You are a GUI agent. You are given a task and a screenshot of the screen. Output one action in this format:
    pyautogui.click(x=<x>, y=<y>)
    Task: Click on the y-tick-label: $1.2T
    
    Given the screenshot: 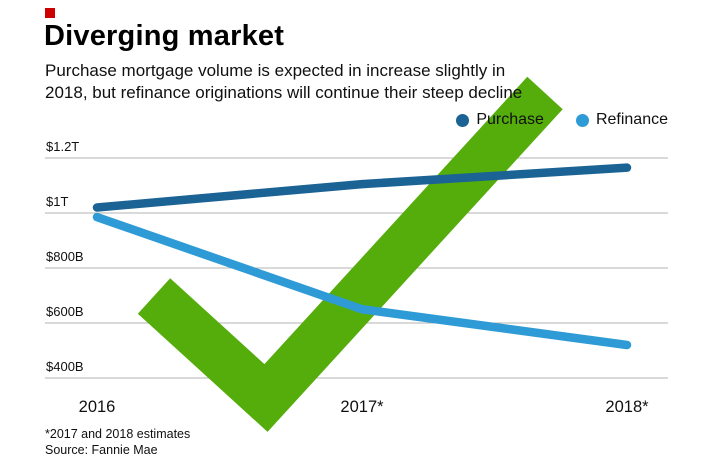 What is the action you would take?
    pyautogui.click(x=62, y=146)
    